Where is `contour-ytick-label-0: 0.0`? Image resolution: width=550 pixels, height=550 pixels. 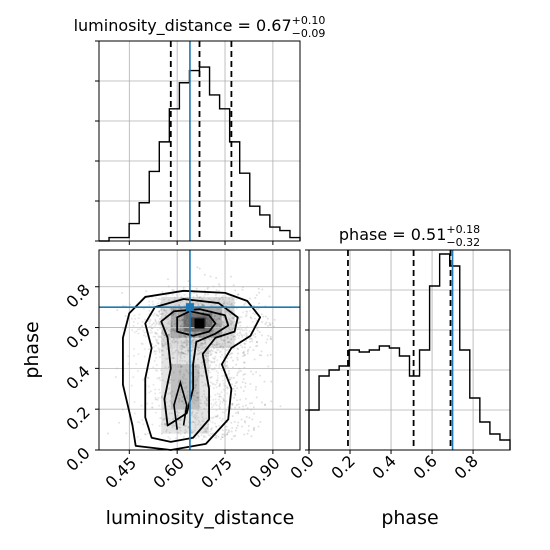
contour-ytick-label-0: 0.0 is located at coordinates (77, 458).